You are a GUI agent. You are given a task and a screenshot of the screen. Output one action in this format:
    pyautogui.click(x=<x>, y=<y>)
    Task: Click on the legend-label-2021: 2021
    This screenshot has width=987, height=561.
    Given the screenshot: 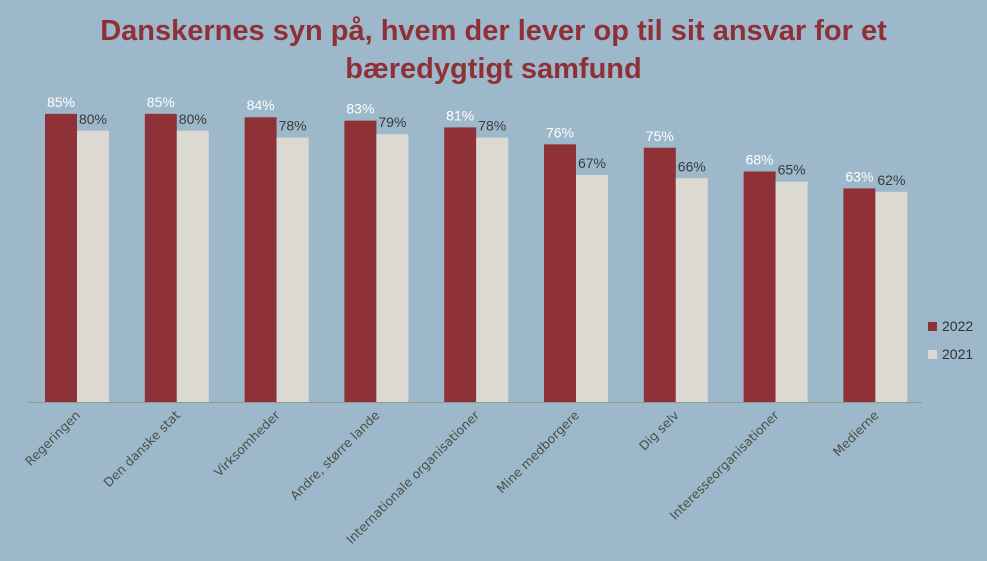 What is the action you would take?
    pyautogui.click(x=958, y=354)
    